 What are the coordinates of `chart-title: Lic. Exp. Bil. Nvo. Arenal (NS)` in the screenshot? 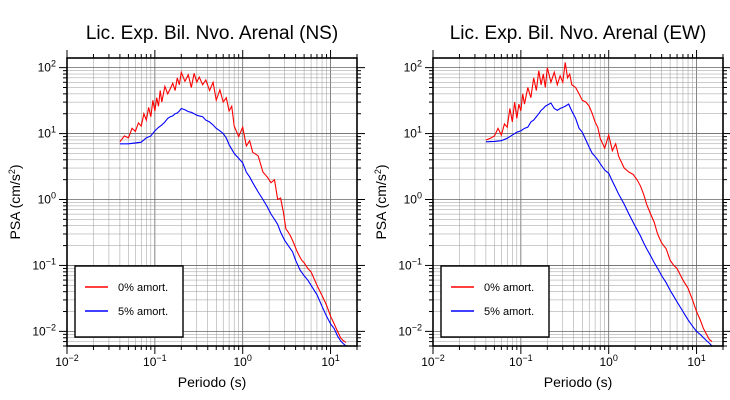 It's located at (212, 33).